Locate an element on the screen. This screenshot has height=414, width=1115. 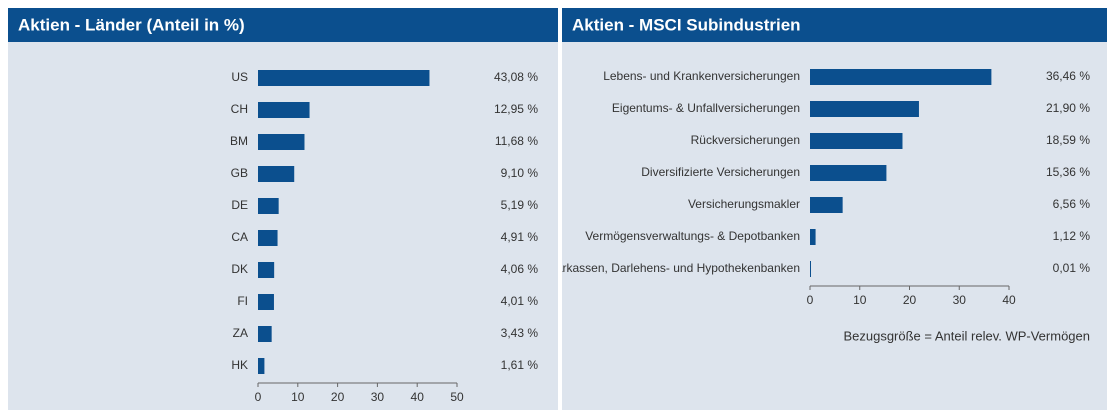
category-label: CA is located at coordinates (239, 237).